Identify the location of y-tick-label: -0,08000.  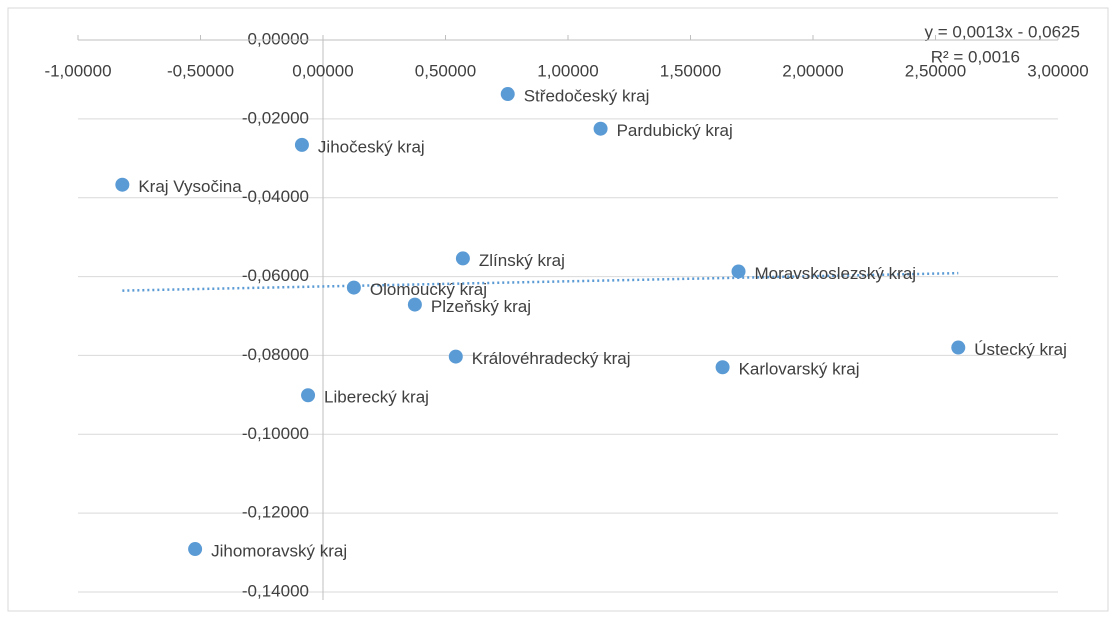
(275, 354).